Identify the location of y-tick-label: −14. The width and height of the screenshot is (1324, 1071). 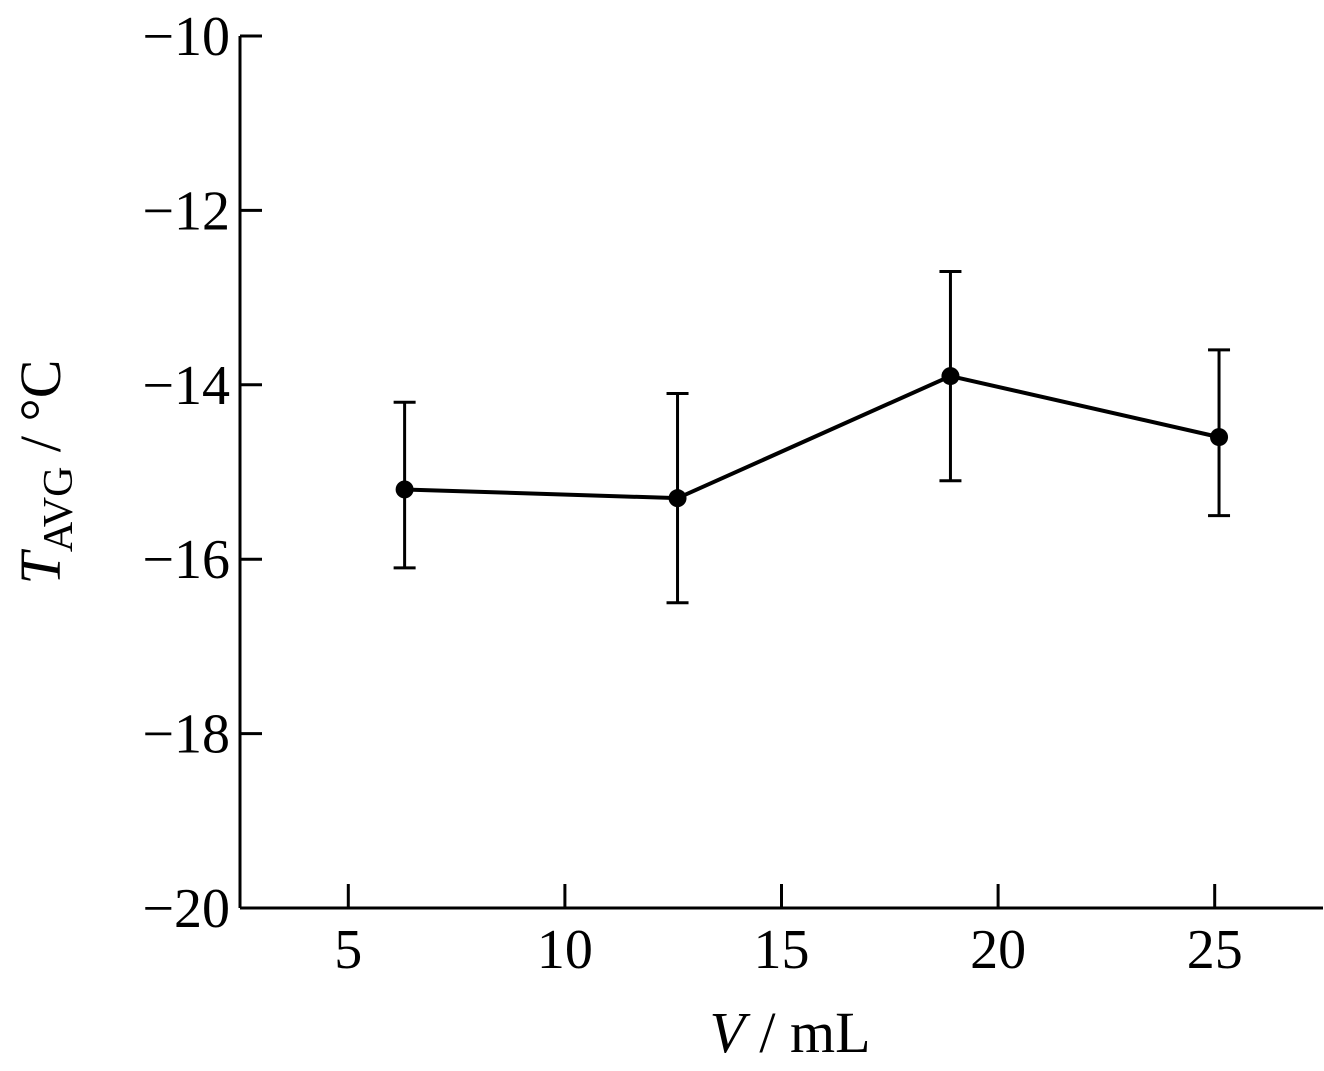
(186, 386).